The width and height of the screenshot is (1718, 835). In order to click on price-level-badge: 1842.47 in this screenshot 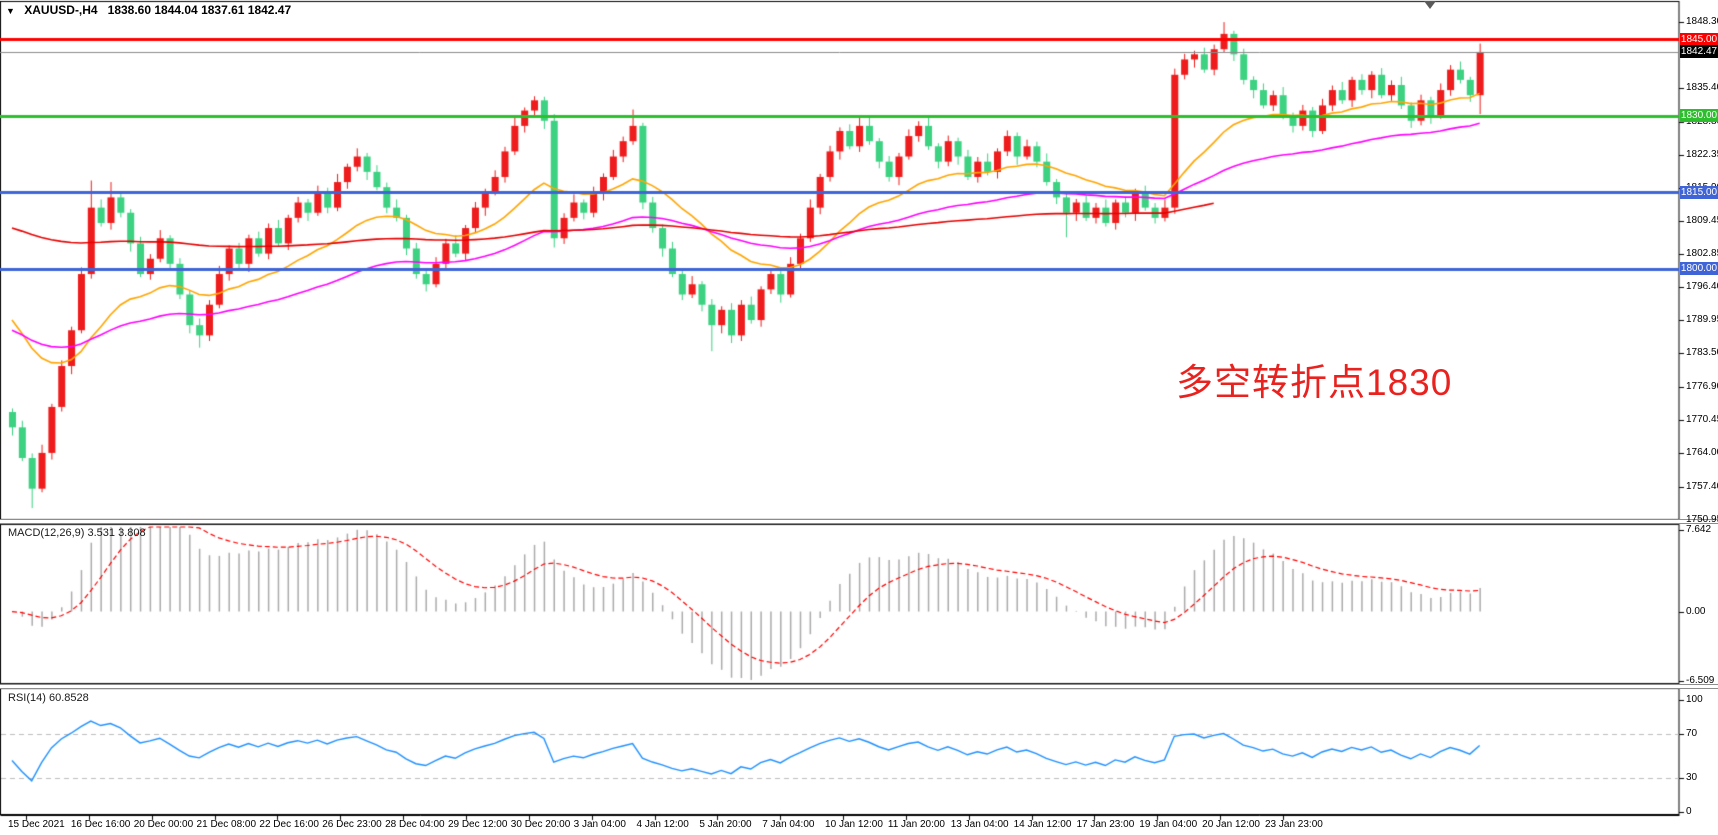, I will do `click(1699, 52)`.